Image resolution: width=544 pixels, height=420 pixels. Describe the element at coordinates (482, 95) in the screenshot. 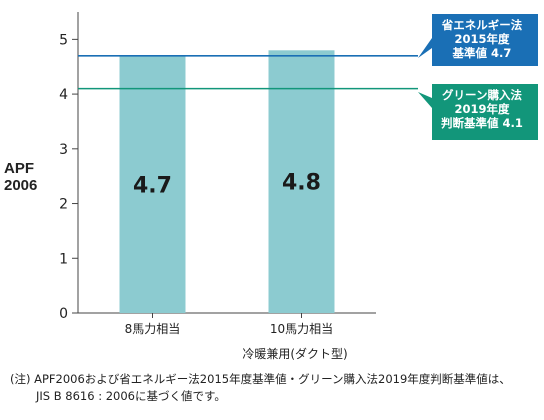

I see `callout-green-purchasing-line-1: グリーン購入法` at that location.